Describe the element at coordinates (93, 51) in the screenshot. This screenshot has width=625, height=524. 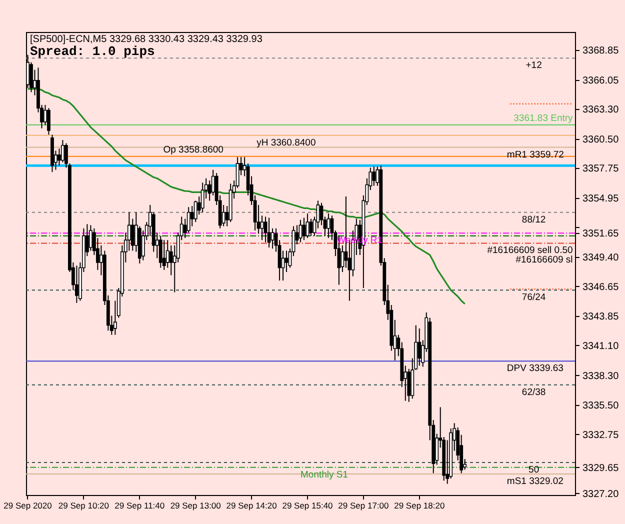
I see `text: Spread: 1.0 pips` at that location.